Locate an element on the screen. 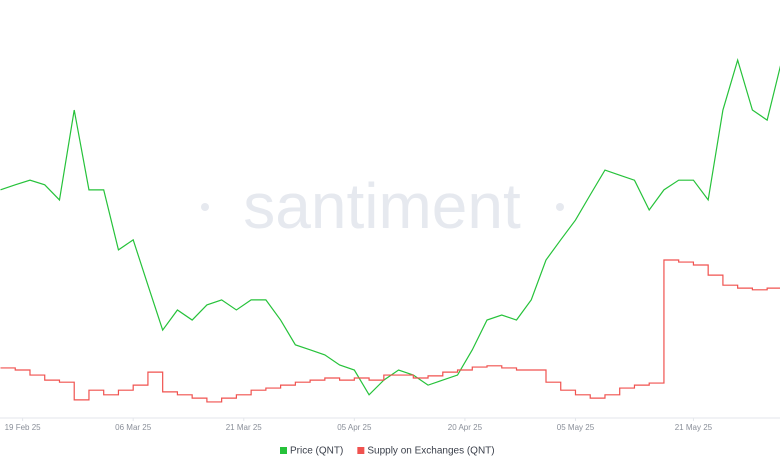 The width and height of the screenshot is (780, 470). x-tick-label: 20 Apr 25 is located at coordinates (465, 427).